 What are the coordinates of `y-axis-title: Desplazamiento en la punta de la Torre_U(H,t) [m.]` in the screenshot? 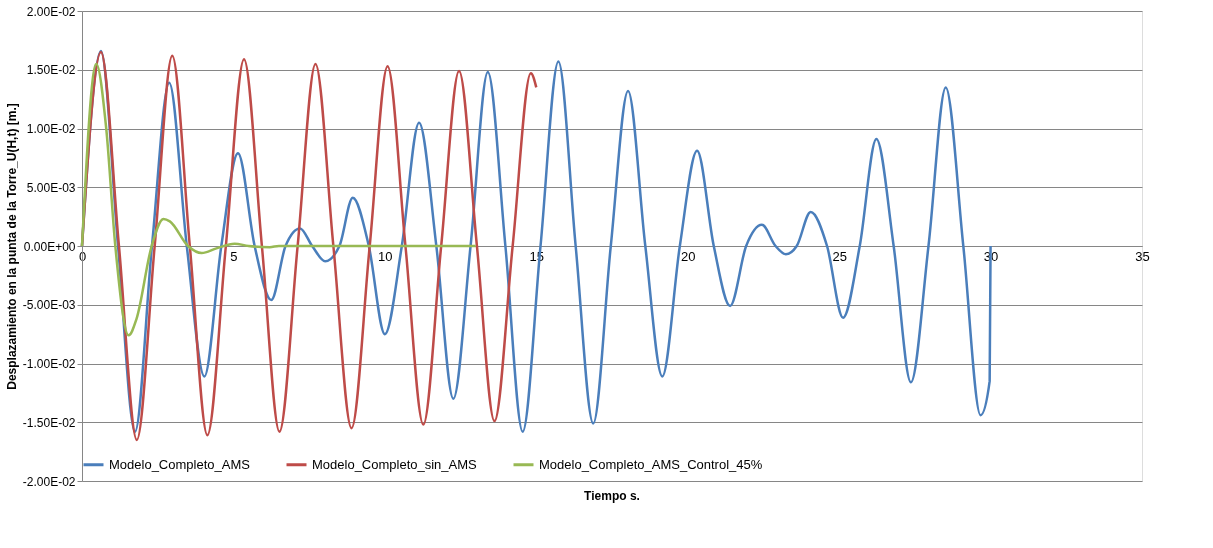 It's located at (11, 246).